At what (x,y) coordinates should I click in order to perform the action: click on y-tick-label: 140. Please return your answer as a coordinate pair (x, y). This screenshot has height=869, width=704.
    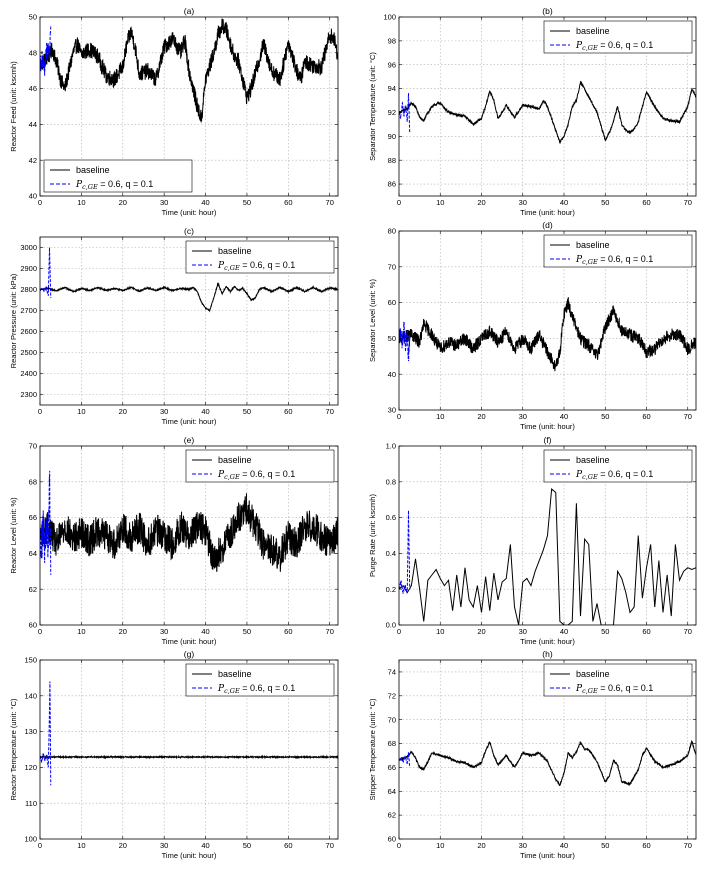
    Looking at the image, I should click on (30, 695).